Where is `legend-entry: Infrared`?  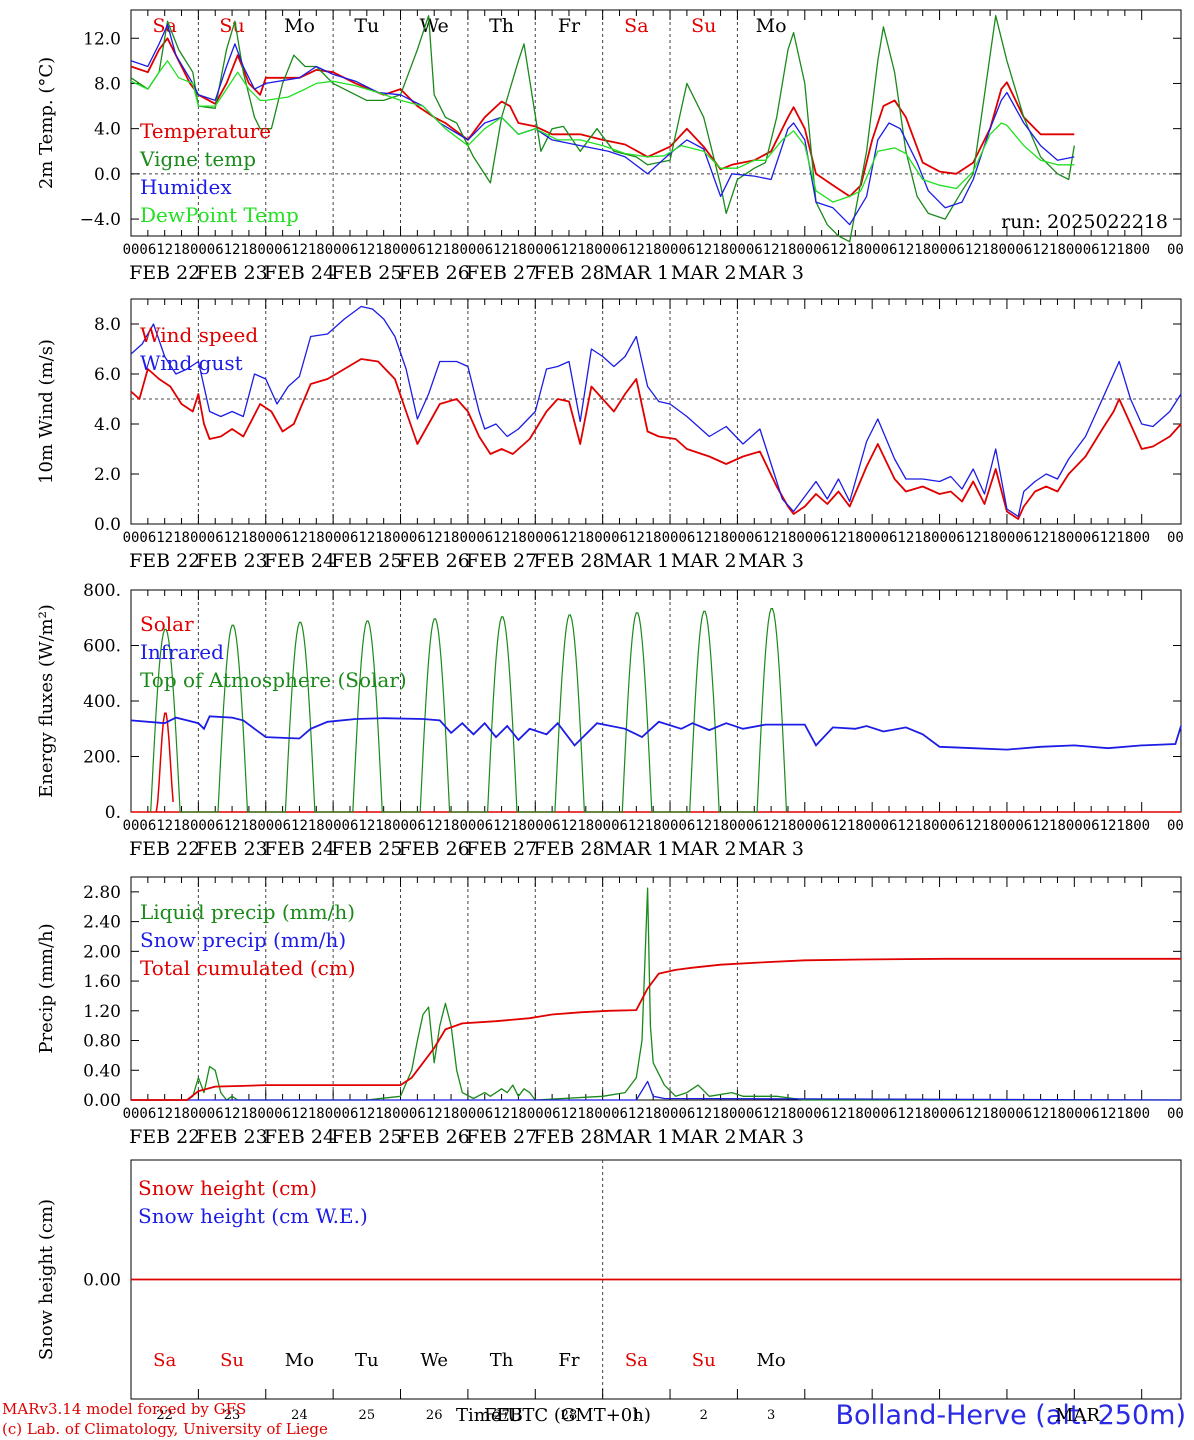 legend-entry: Infrared is located at coordinates (182, 652).